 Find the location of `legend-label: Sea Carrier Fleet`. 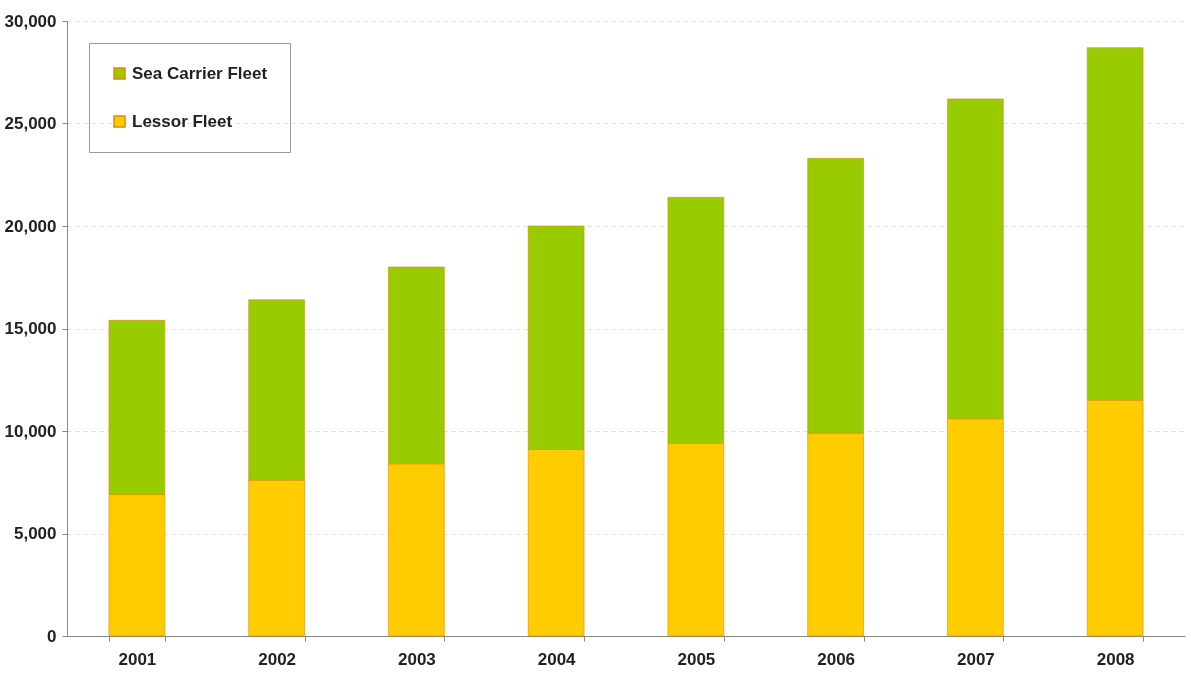

legend-label: Sea Carrier Fleet is located at coordinates (200, 73).